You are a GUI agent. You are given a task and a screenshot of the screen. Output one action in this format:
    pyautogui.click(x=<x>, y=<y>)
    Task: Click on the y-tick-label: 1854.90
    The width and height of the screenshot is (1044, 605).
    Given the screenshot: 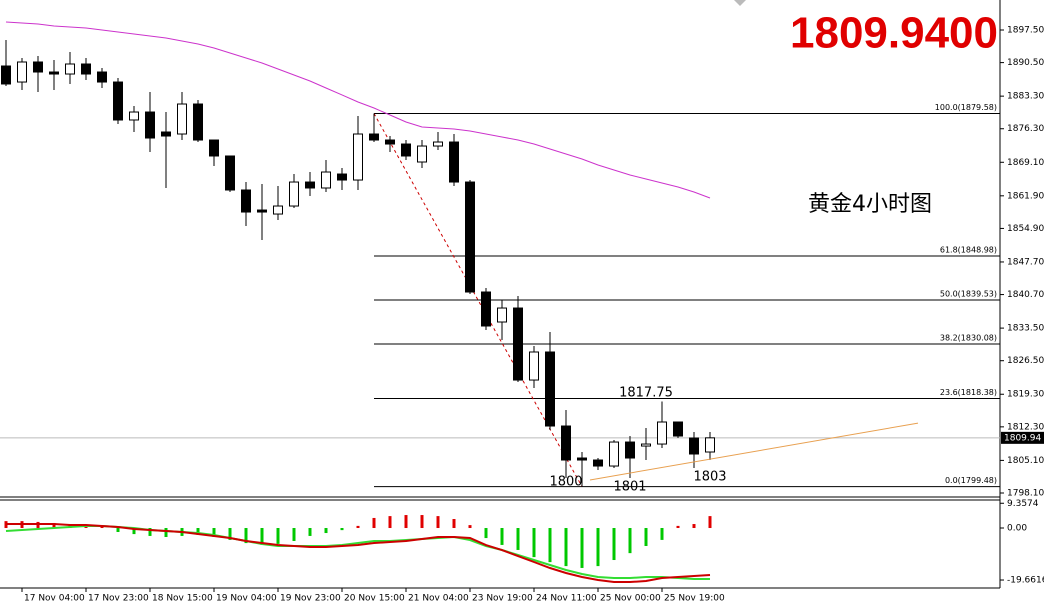 What is the action you would take?
    pyautogui.click(x=1025, y=229)
    